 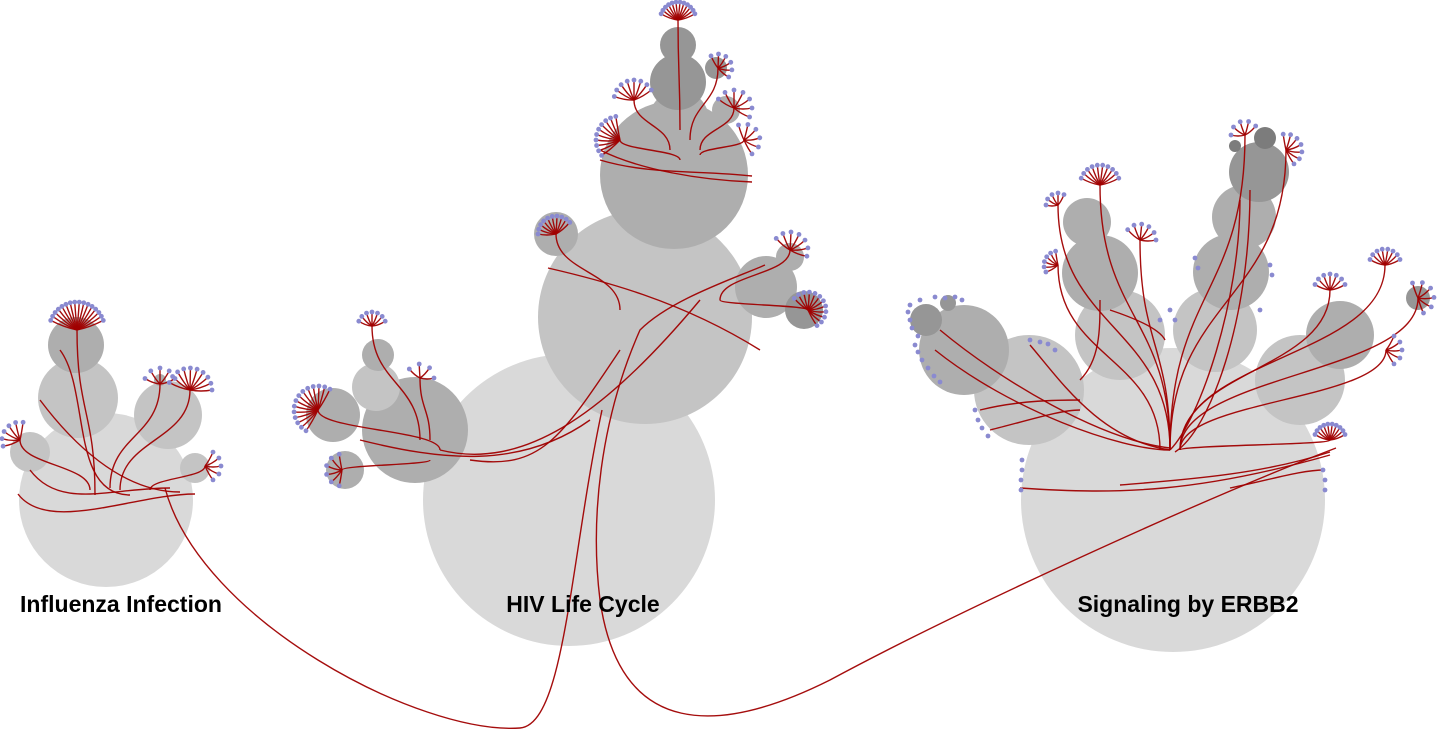 What do you see at coordinates (1173, 500) in the screenshot?
I see `pathway-circle-root` at bounding box center [1173, 500].